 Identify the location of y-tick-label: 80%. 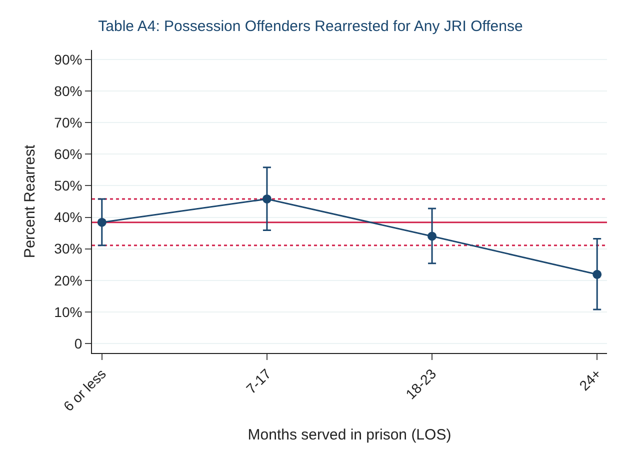
(68, 90).